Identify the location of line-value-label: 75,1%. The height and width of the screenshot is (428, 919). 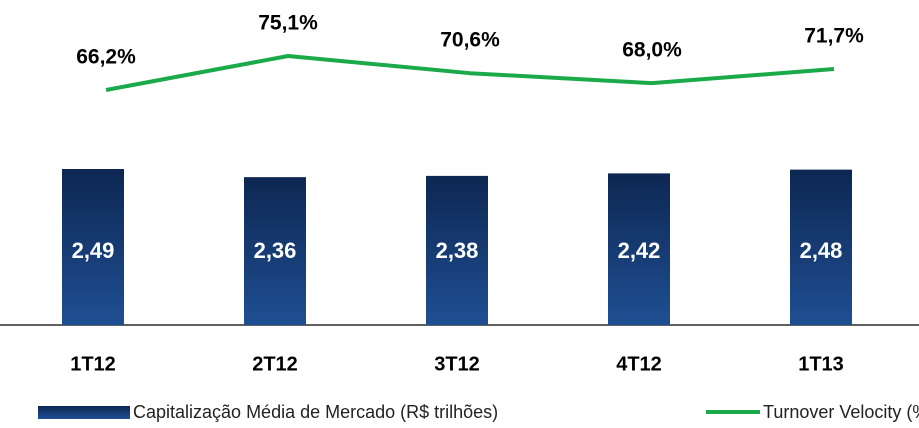
(288, 23).